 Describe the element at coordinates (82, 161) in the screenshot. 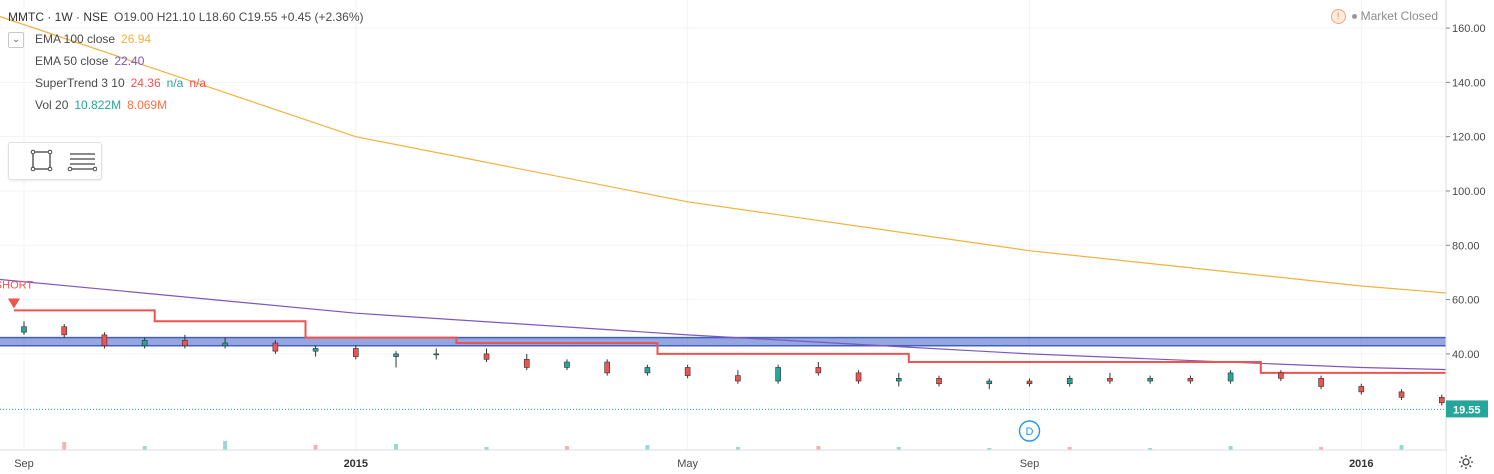

I see `settings-lines-icon` at that location.